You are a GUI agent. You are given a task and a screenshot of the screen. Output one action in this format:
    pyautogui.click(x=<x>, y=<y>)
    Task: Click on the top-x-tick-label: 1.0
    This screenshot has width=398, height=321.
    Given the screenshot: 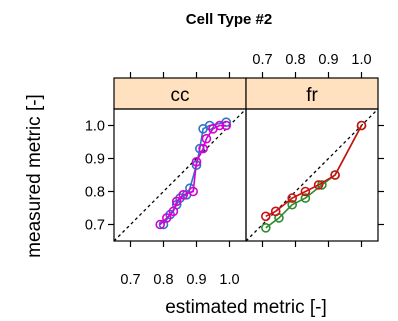 What is the action you would take?
    pyautogui.click(x=361, y=60)
    